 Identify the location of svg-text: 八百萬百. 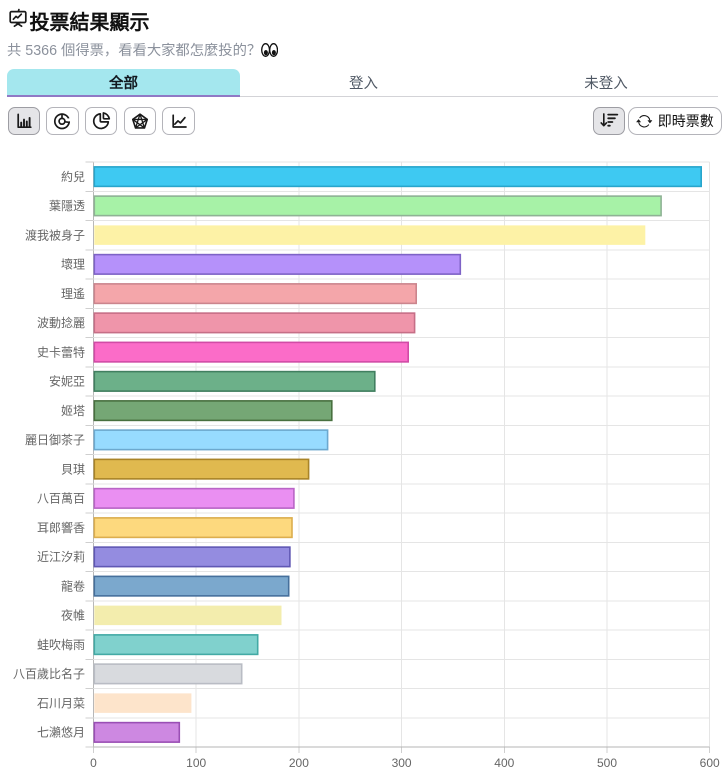
(61, 499).